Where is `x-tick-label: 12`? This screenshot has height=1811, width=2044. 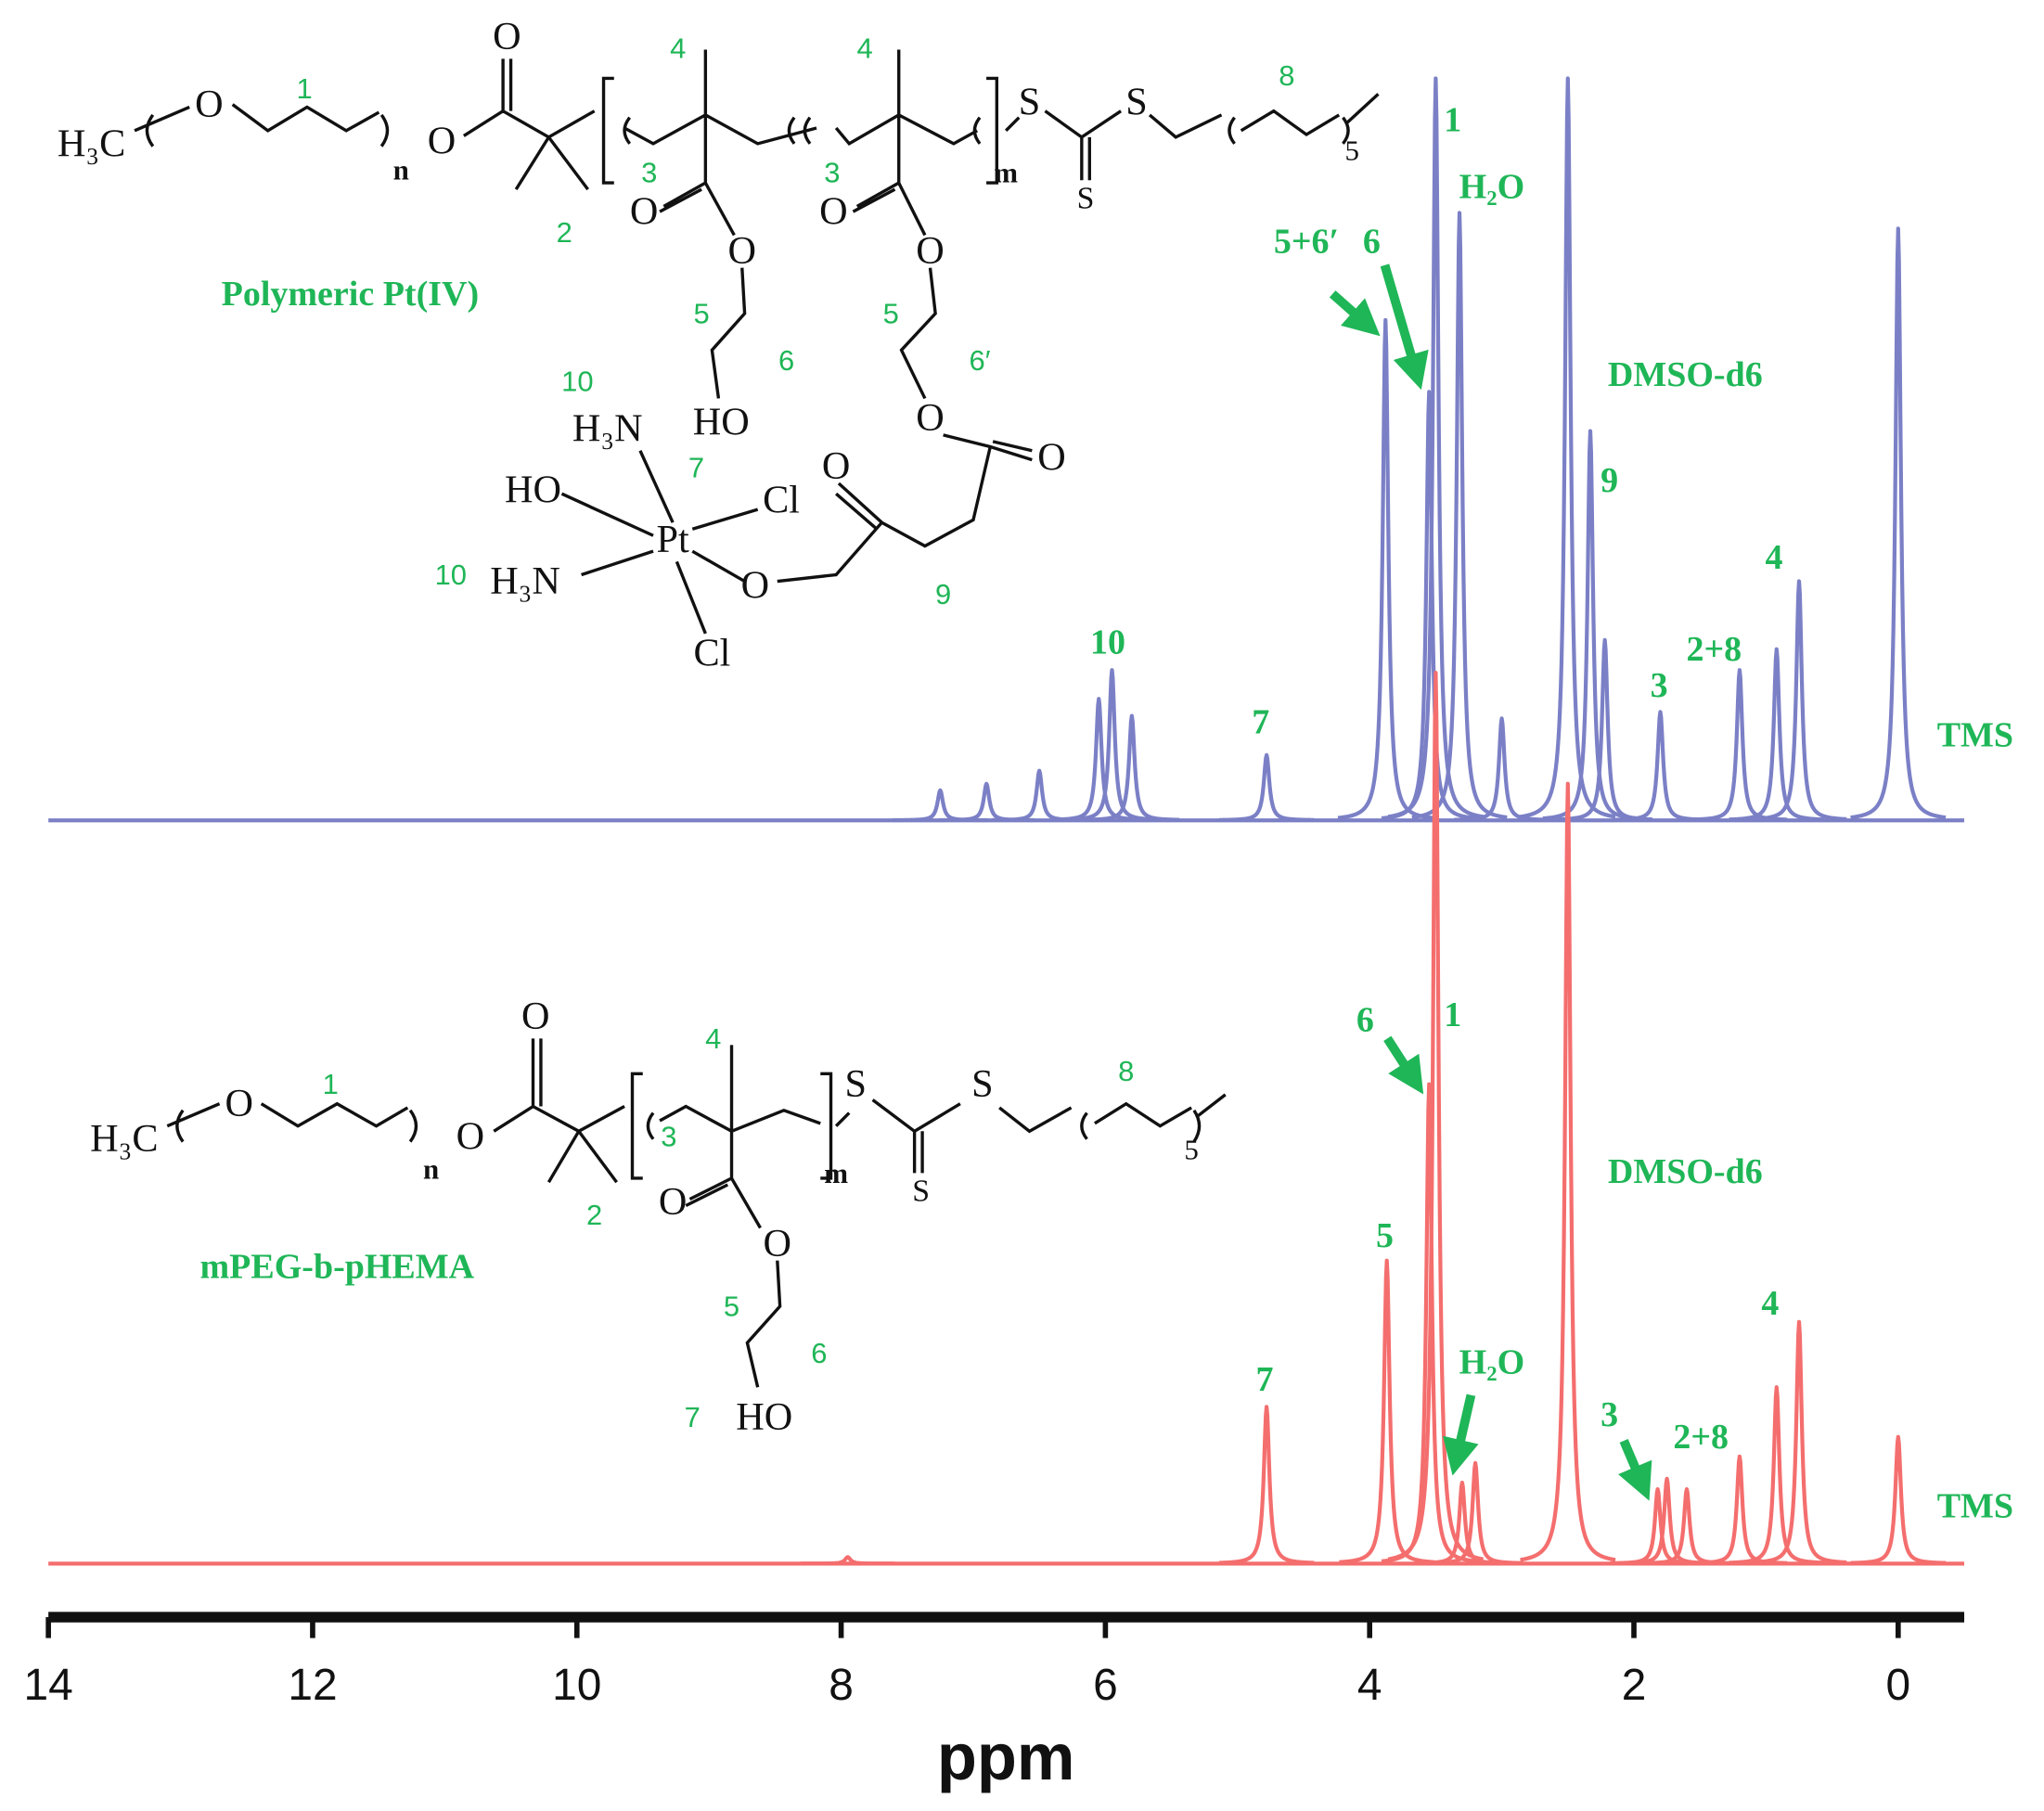 x-tick-label: 12 is located at coordinates (312, 1685).